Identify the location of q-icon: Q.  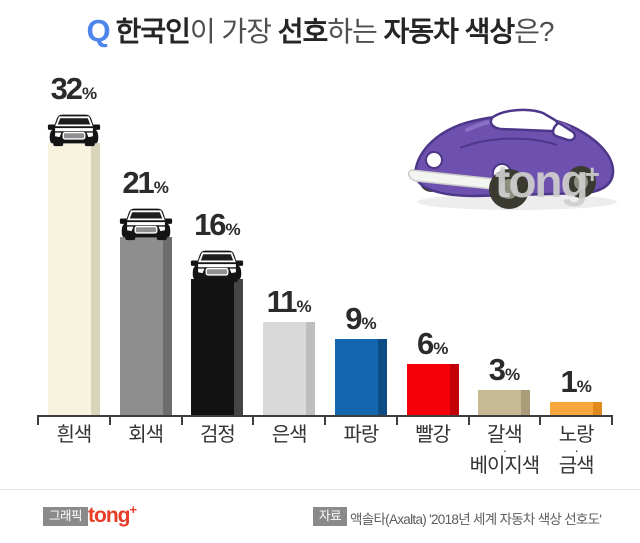
(98, 30).